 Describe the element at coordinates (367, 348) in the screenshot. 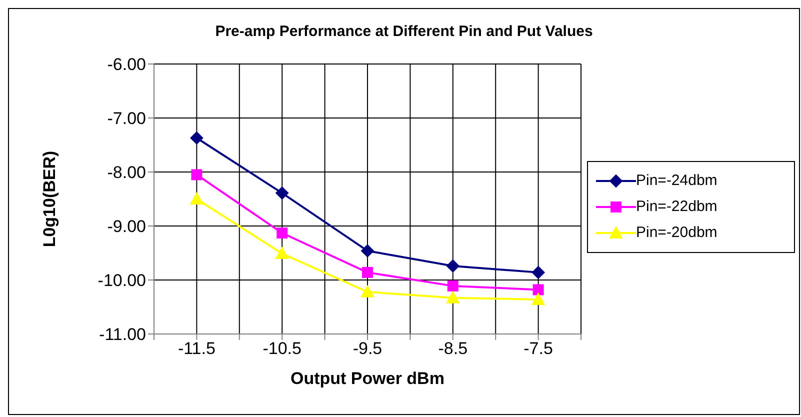

I see `x-tick-label: -9.5` at that location.